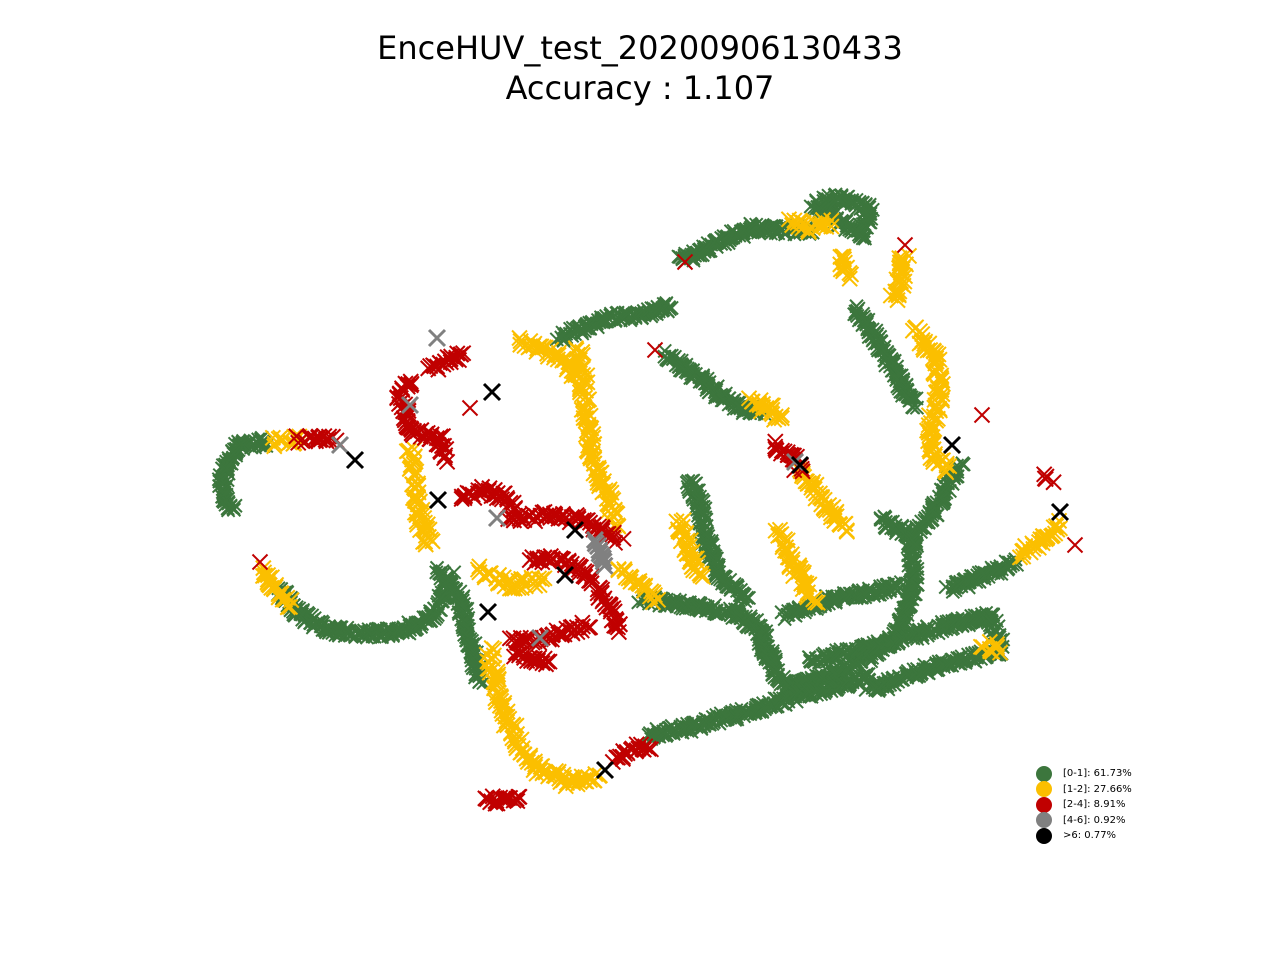 Image resolution: width=1280 pixels, height=960 pixels. What do you see at coordinates (1094, 805) in the screenshot?
I see `legend-label: [2-4]: 8.91%` at bounding box center [1094, 805].